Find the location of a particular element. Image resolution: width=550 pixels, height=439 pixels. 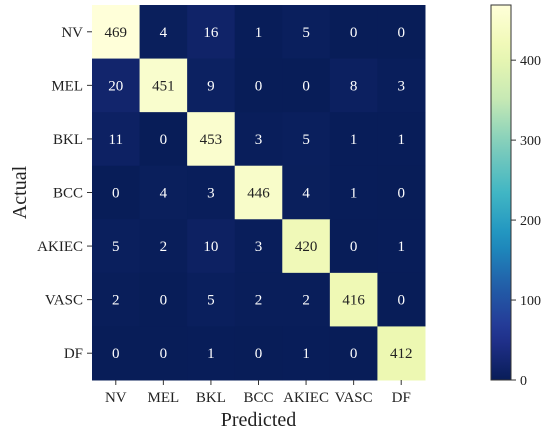

colorbar-ticks: 0 100 200 300 400 is located at coordinates (526, 221).